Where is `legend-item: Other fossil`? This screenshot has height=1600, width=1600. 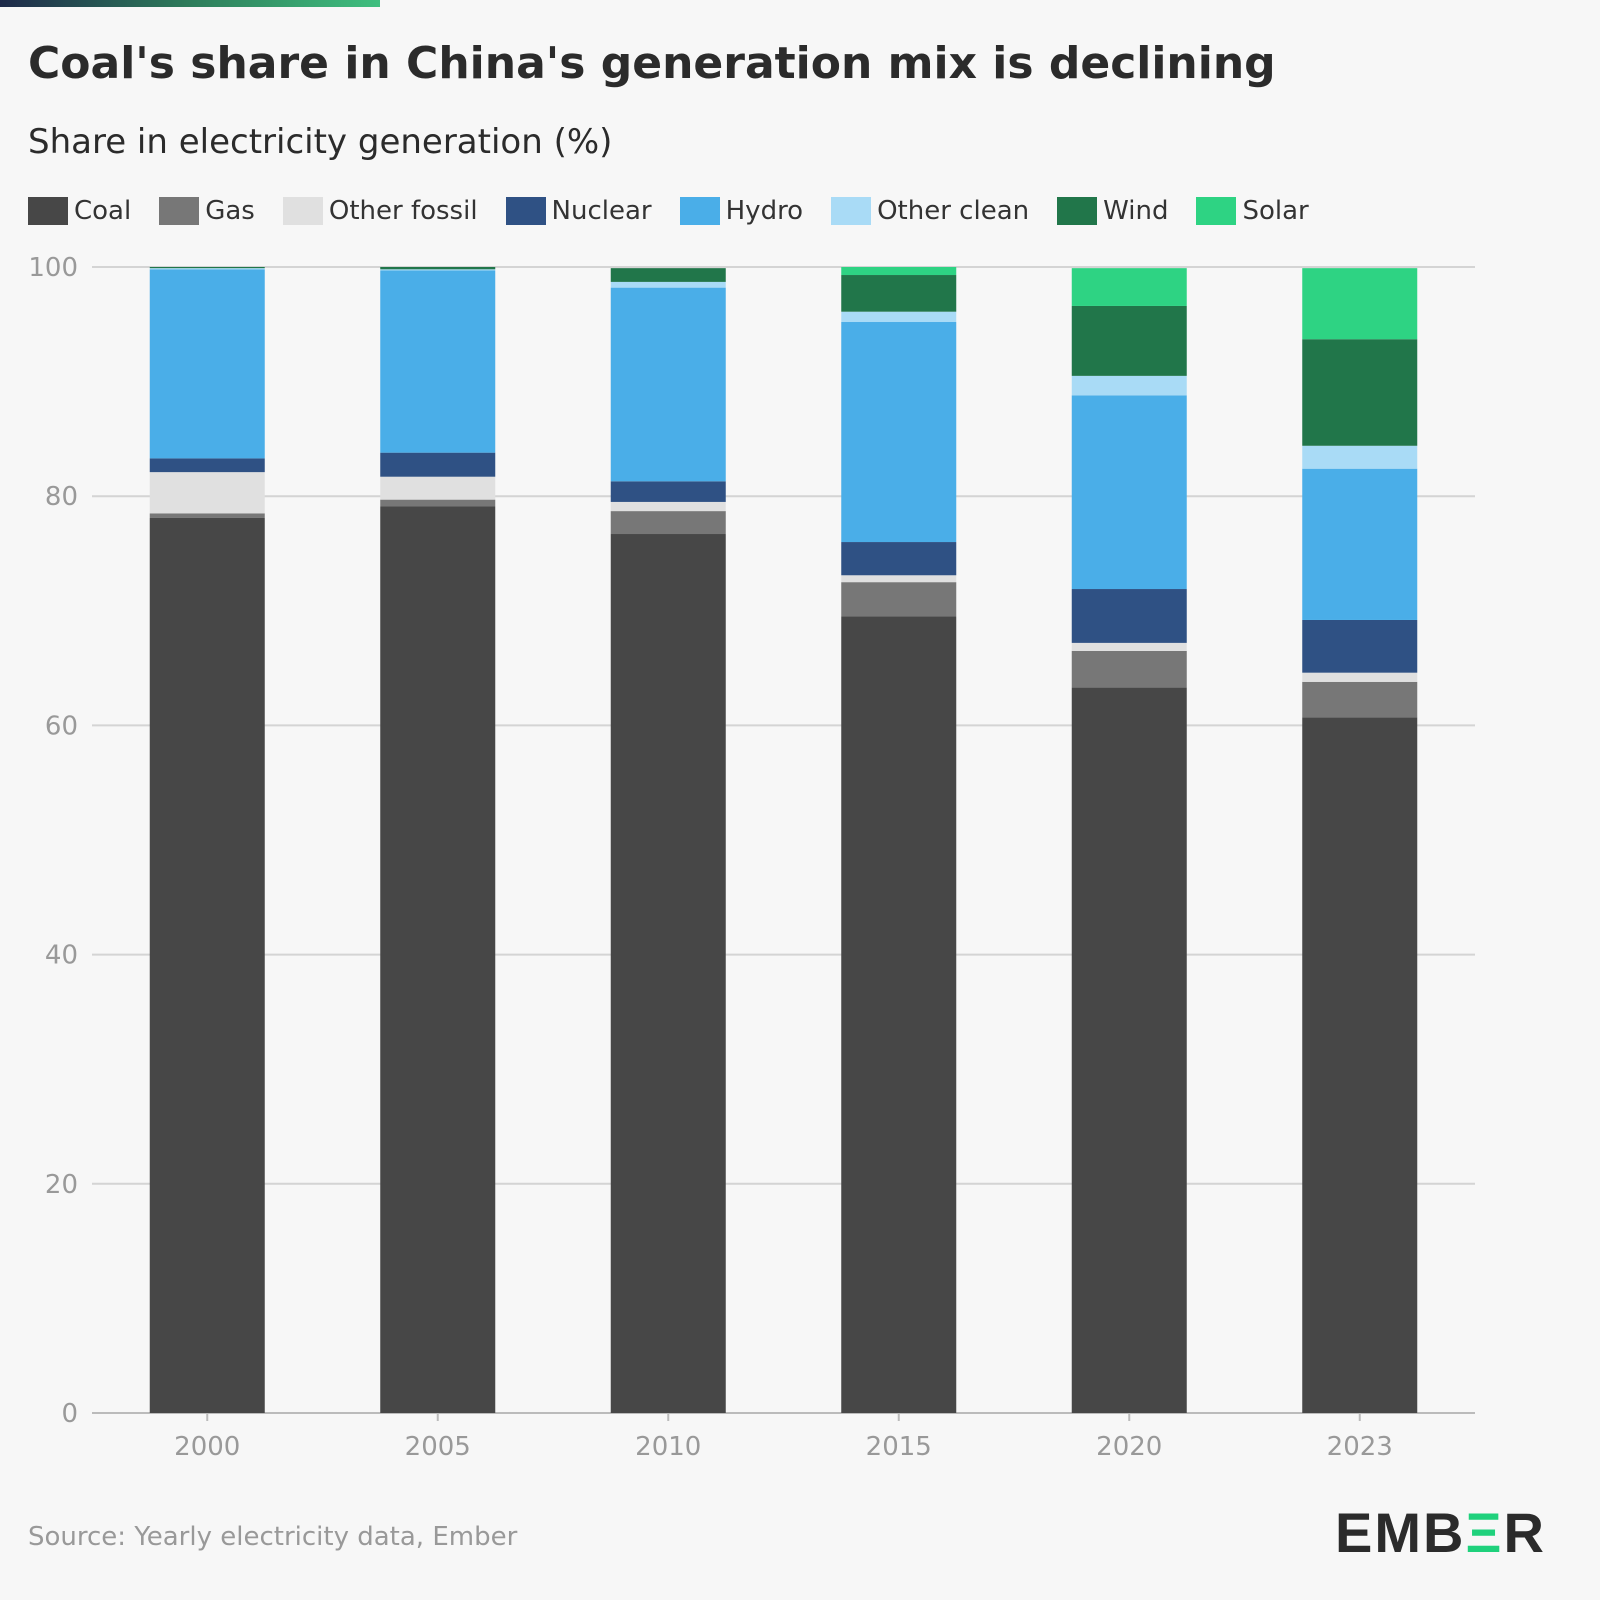 legend-item: Other fossil is located at coordinates (380, 211).